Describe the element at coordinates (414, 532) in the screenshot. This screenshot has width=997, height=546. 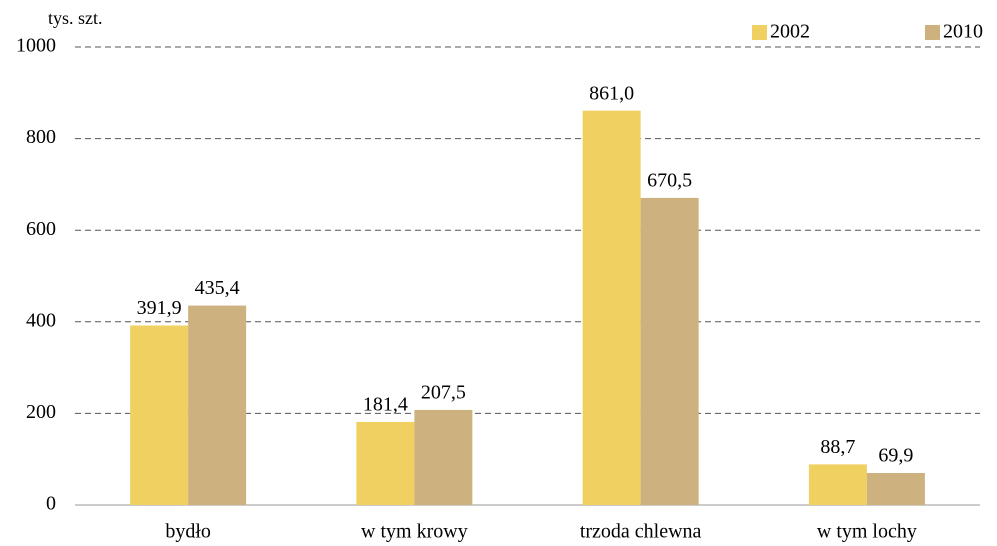
I see `x-tick-label: w tym krowy` at that location.